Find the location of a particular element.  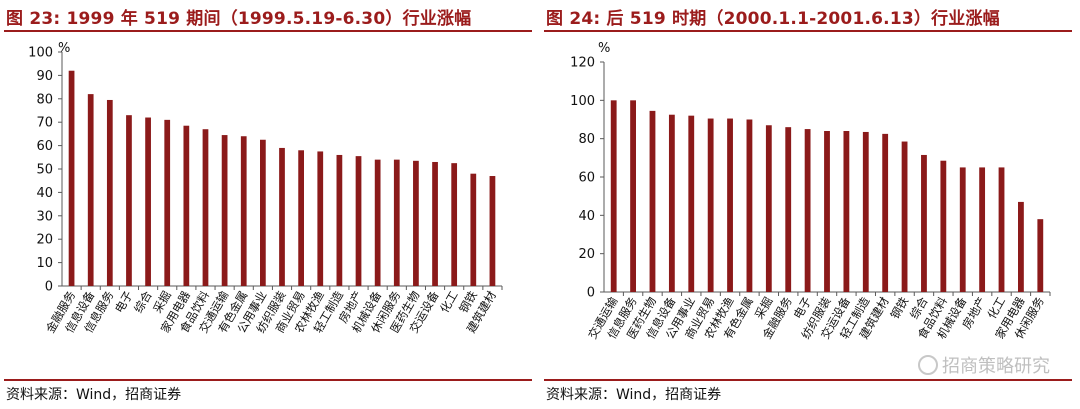

watermark-text: 招商策略研究 is located at coordinates (996, 366).